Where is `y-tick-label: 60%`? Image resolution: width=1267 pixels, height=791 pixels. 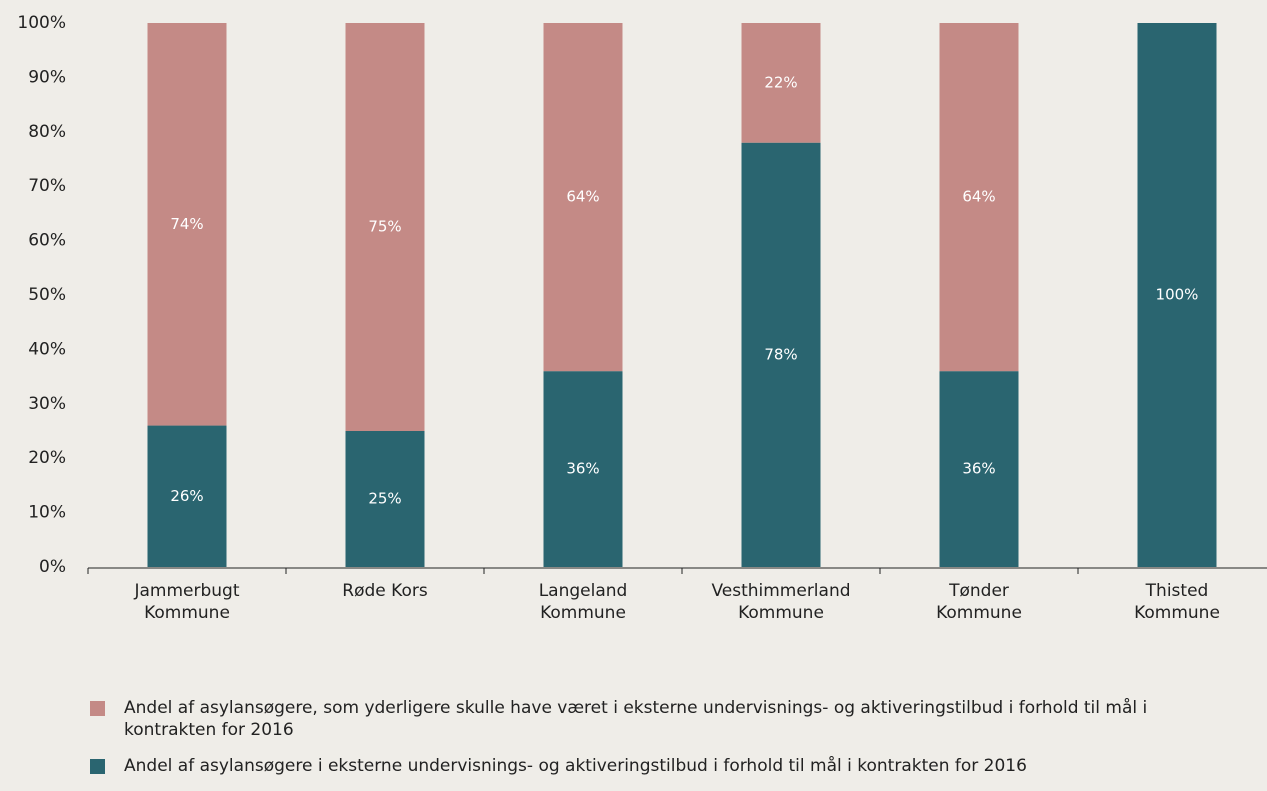
y-tick-label: 60% is located at coordinates (47, 241).